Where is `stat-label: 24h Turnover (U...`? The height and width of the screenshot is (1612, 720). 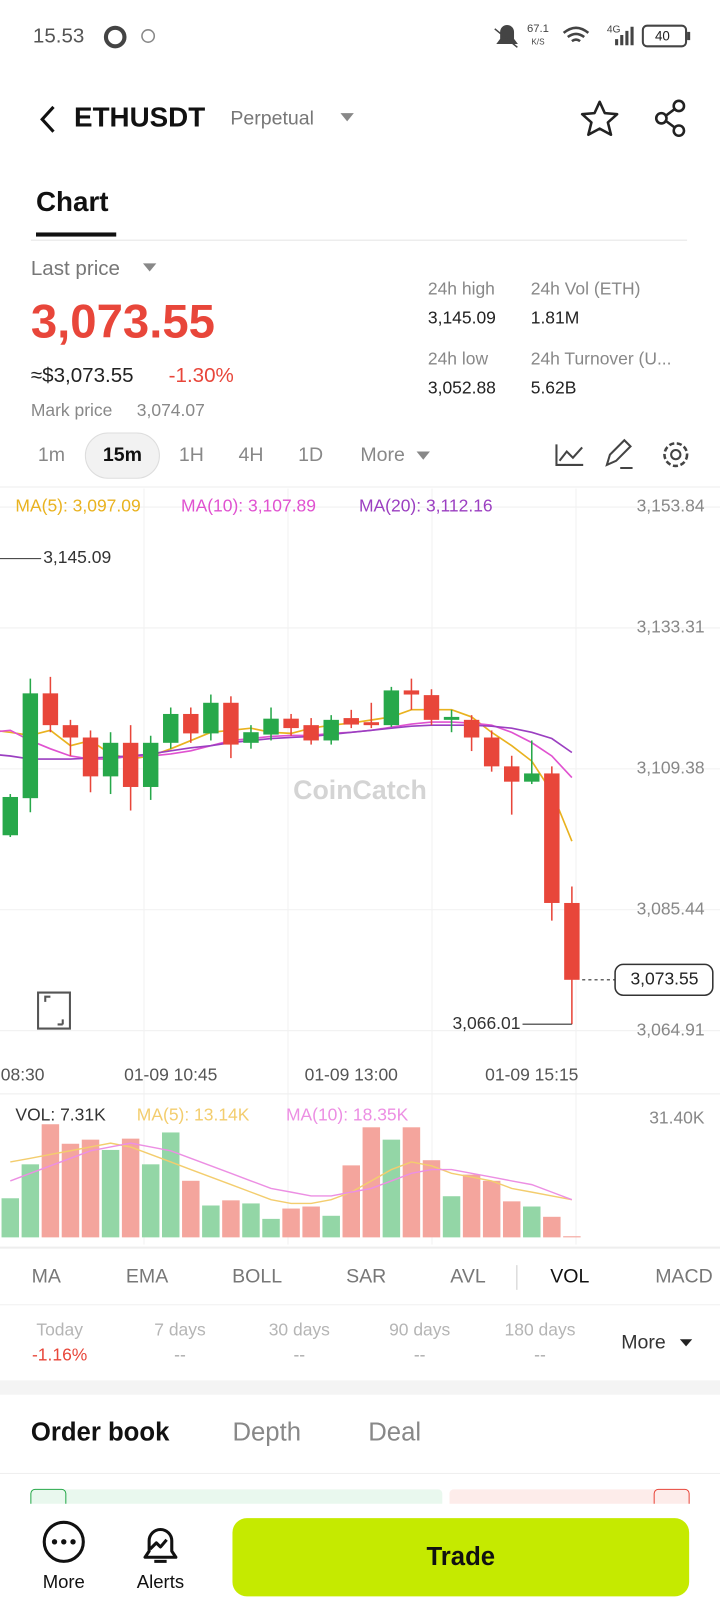
stat-label: 24h Turnover (U... is located at coordinates (601, 359).